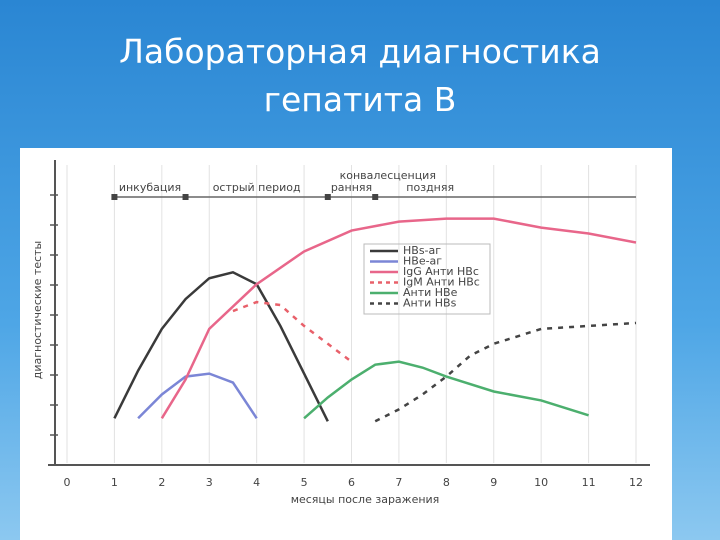 The height and width of the screenshot is (540, 720). What do you see at coordinates (422, 261) in the screenshot?
I see `legend-label: HBe-аг` at bounding box center [422, 261].